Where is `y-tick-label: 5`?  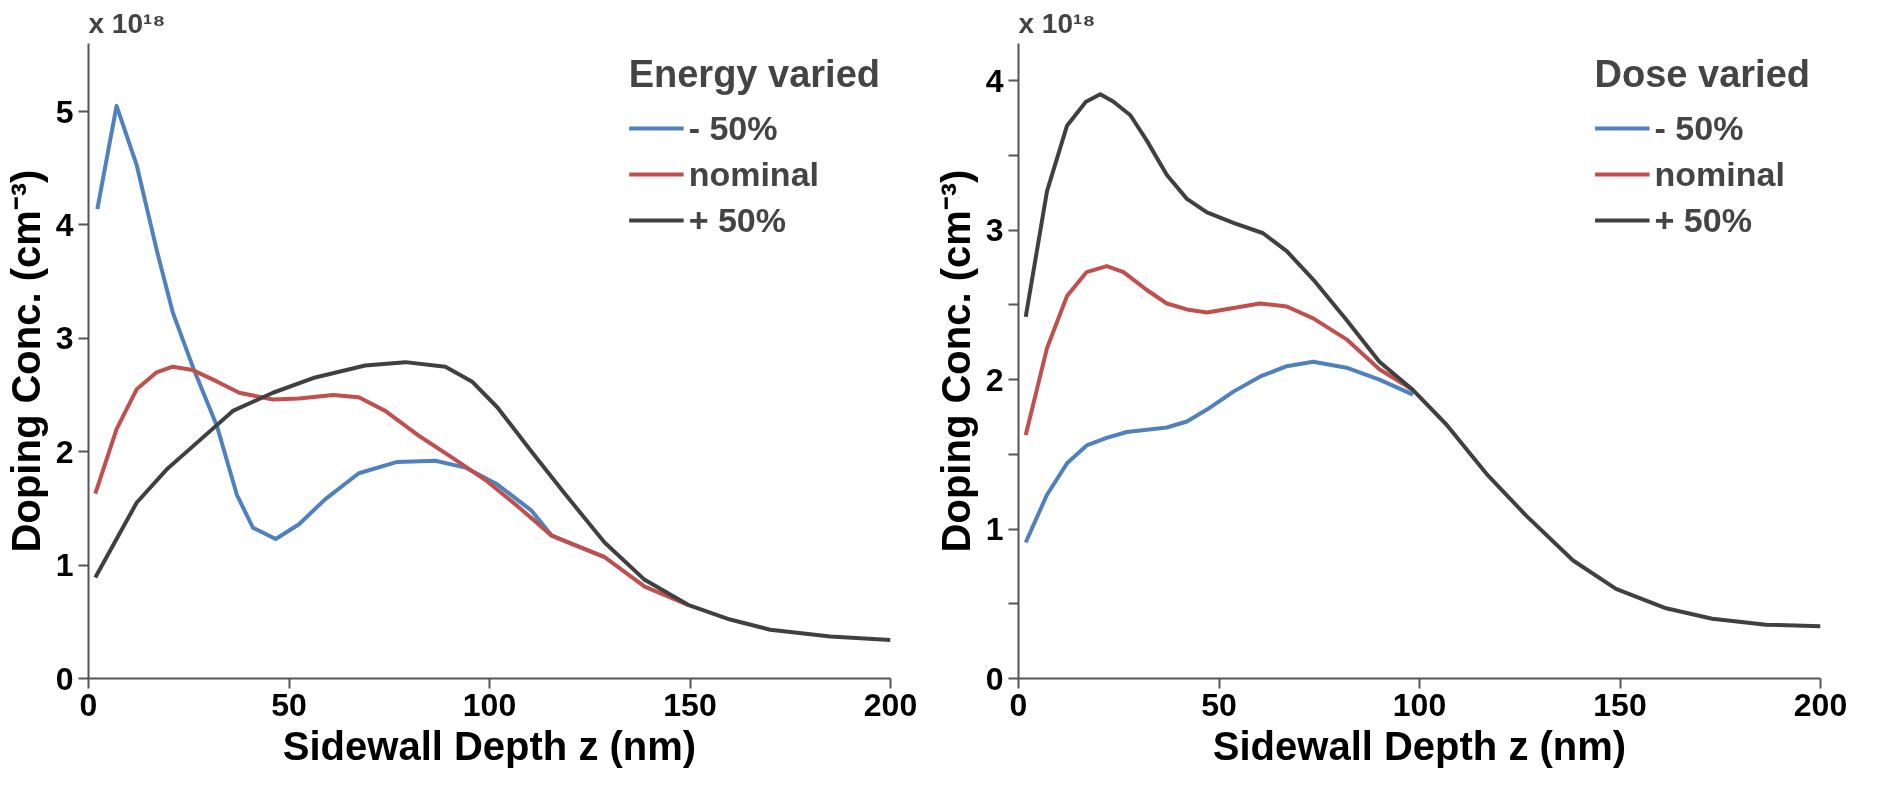 y-tick-label: 5 is located at coordinates (64, 111).